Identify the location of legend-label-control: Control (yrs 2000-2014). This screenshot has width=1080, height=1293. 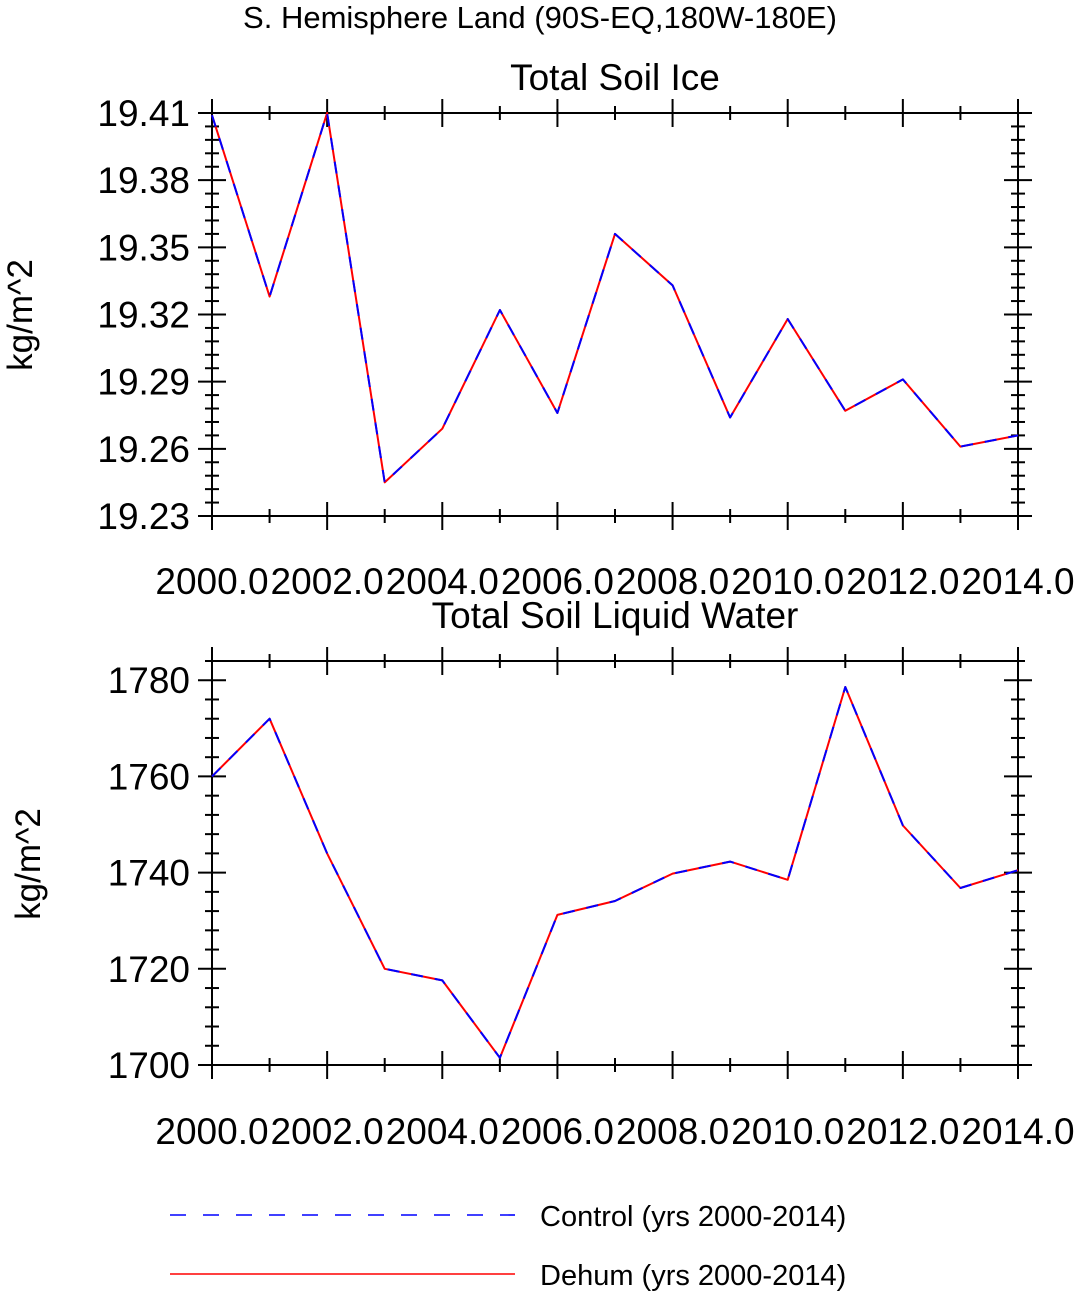
(693, 1217).